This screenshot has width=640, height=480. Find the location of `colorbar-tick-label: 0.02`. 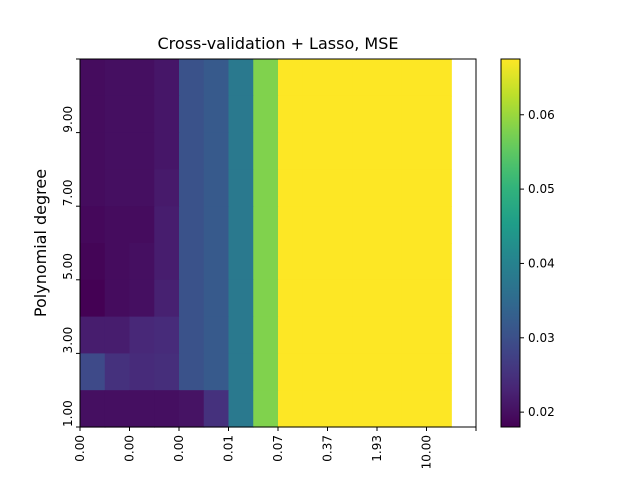

colorbar-tick-label: 0.02 is located at coordinates (541, 412).